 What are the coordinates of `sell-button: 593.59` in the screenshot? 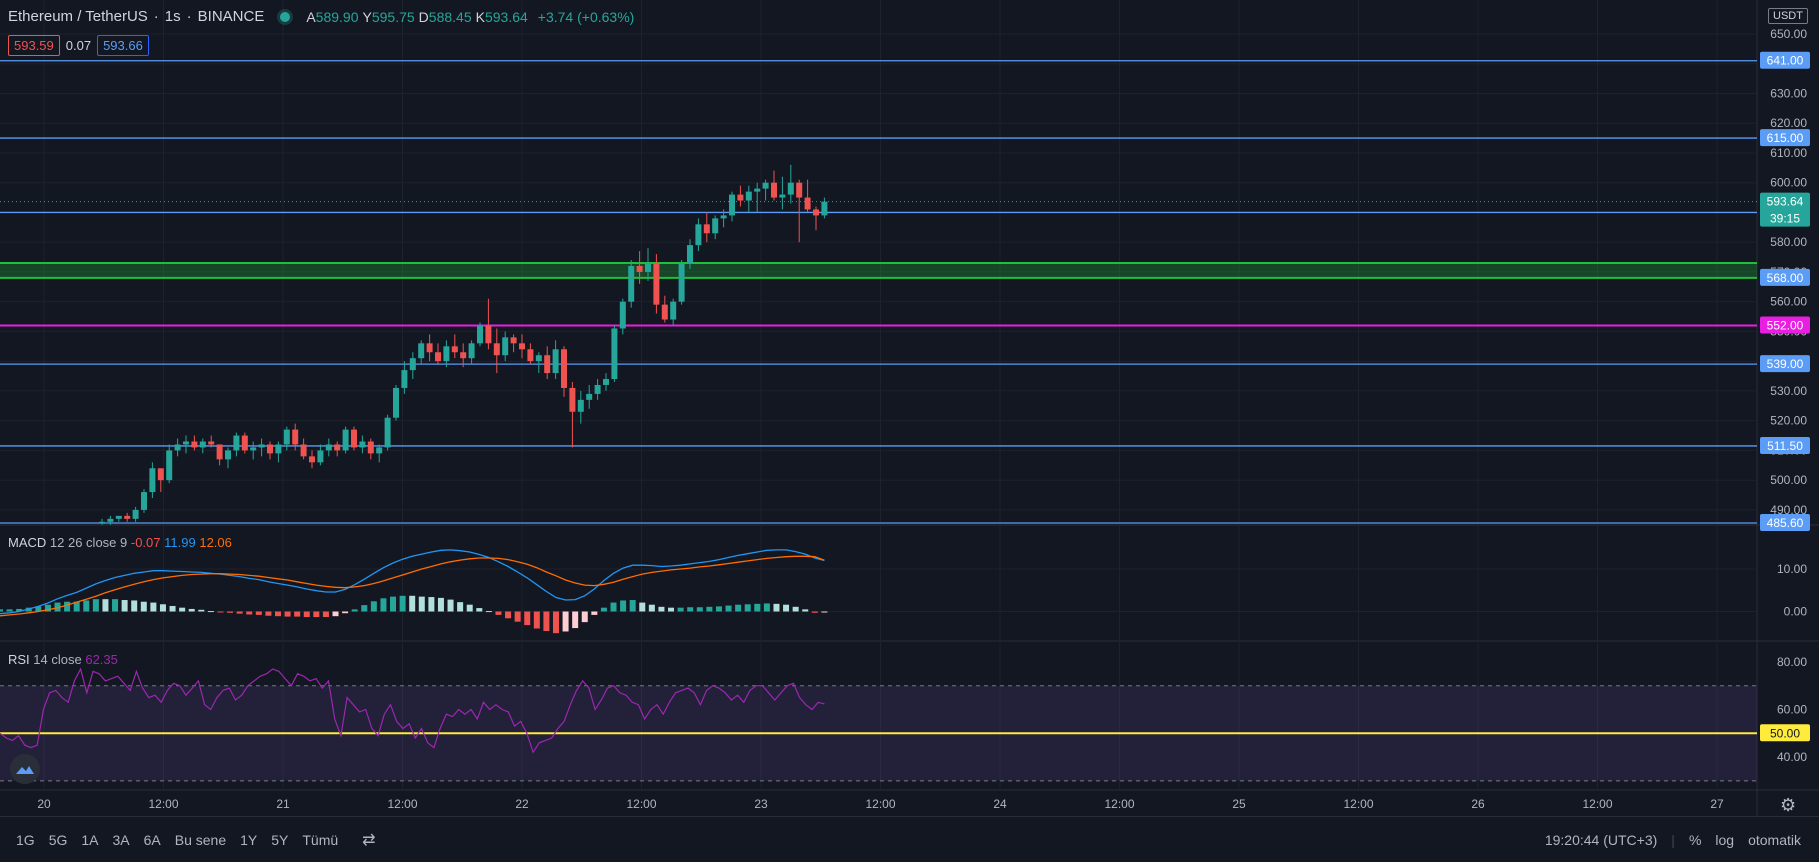 It's located at (34, 45).